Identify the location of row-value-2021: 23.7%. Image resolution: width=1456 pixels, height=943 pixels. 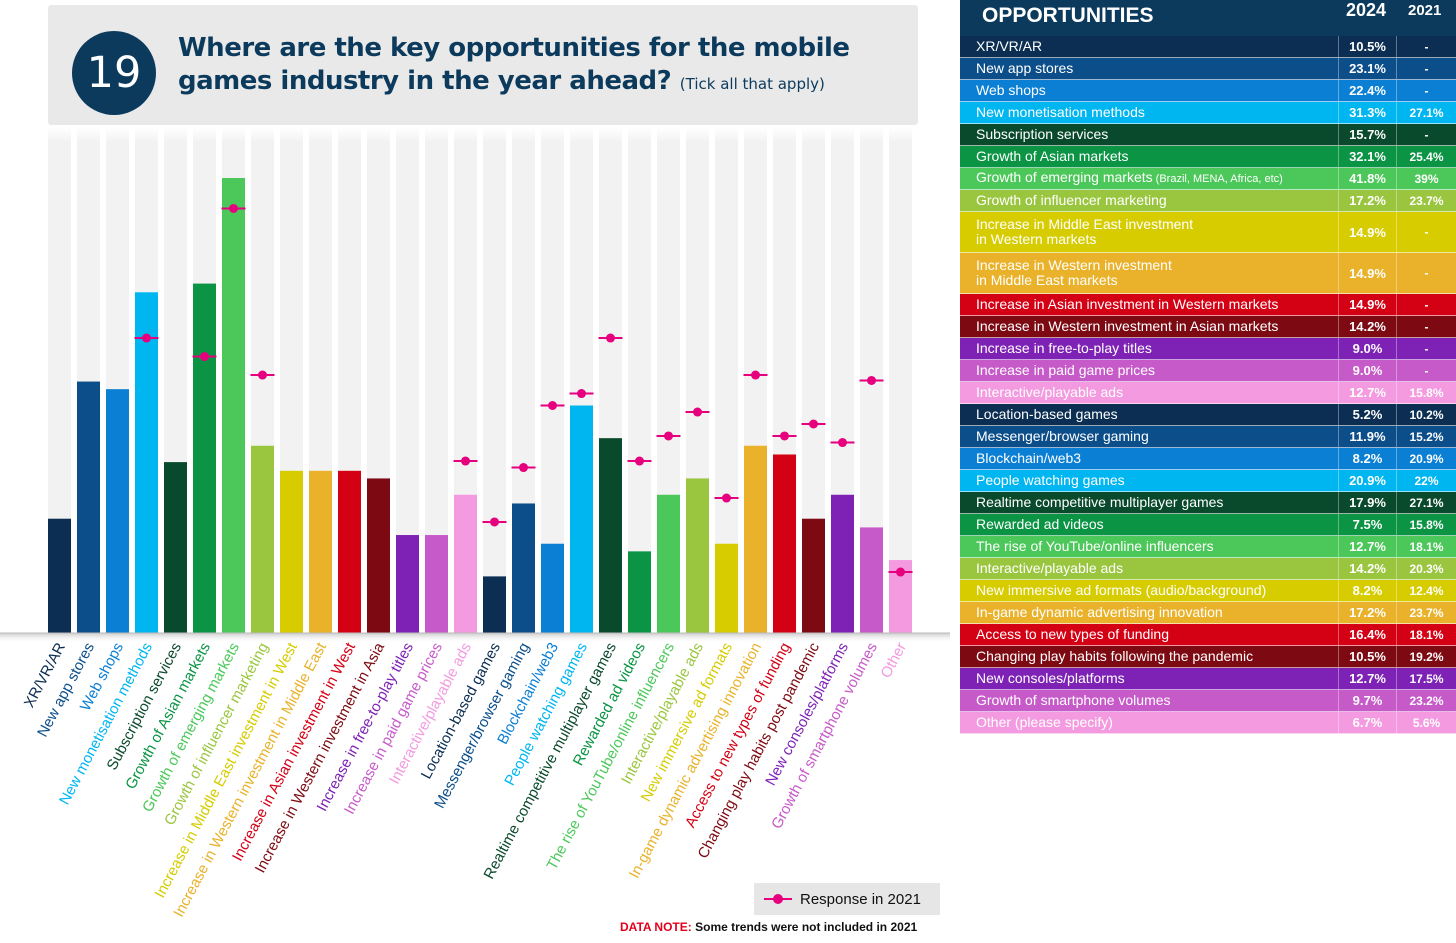
(1426, 612).